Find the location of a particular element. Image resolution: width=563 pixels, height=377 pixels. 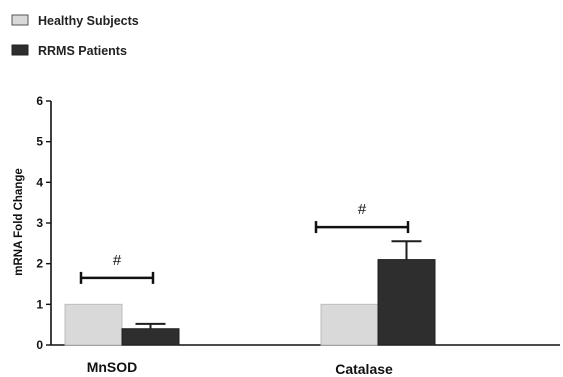

y-ticks: 0 1 2 3 4 5 6 is located at coordinates (43, 223).